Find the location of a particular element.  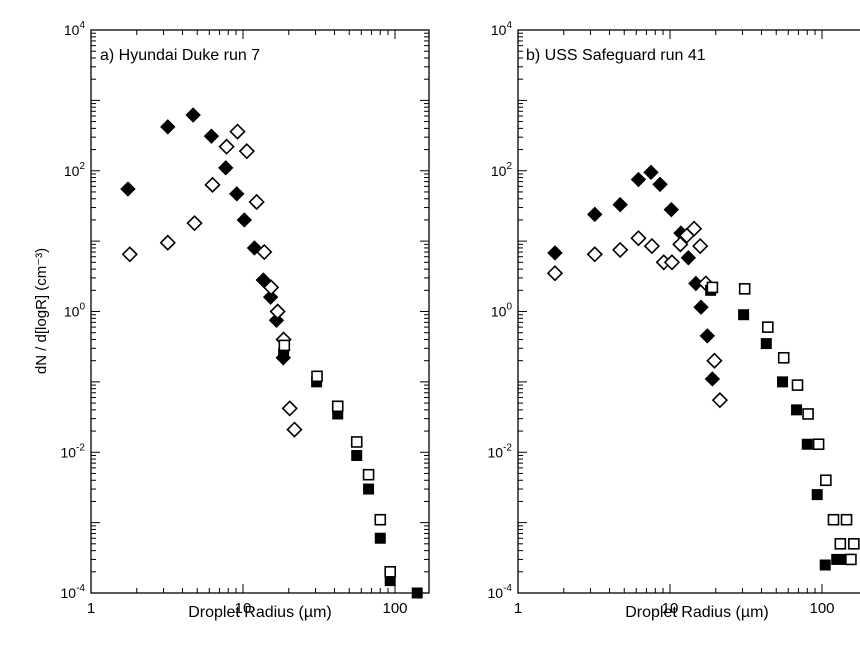

chart-title: b) USS Safeguard run 41 is located at coordinates (616, 55).